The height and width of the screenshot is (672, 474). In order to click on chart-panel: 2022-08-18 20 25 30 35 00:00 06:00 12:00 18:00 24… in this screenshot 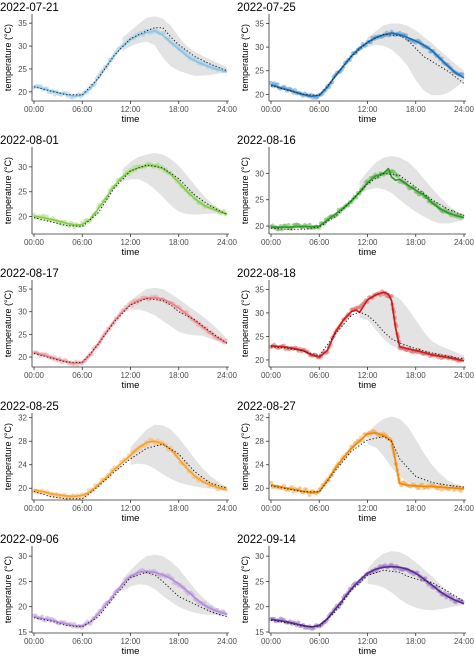, I will do `click(355, 329)`.